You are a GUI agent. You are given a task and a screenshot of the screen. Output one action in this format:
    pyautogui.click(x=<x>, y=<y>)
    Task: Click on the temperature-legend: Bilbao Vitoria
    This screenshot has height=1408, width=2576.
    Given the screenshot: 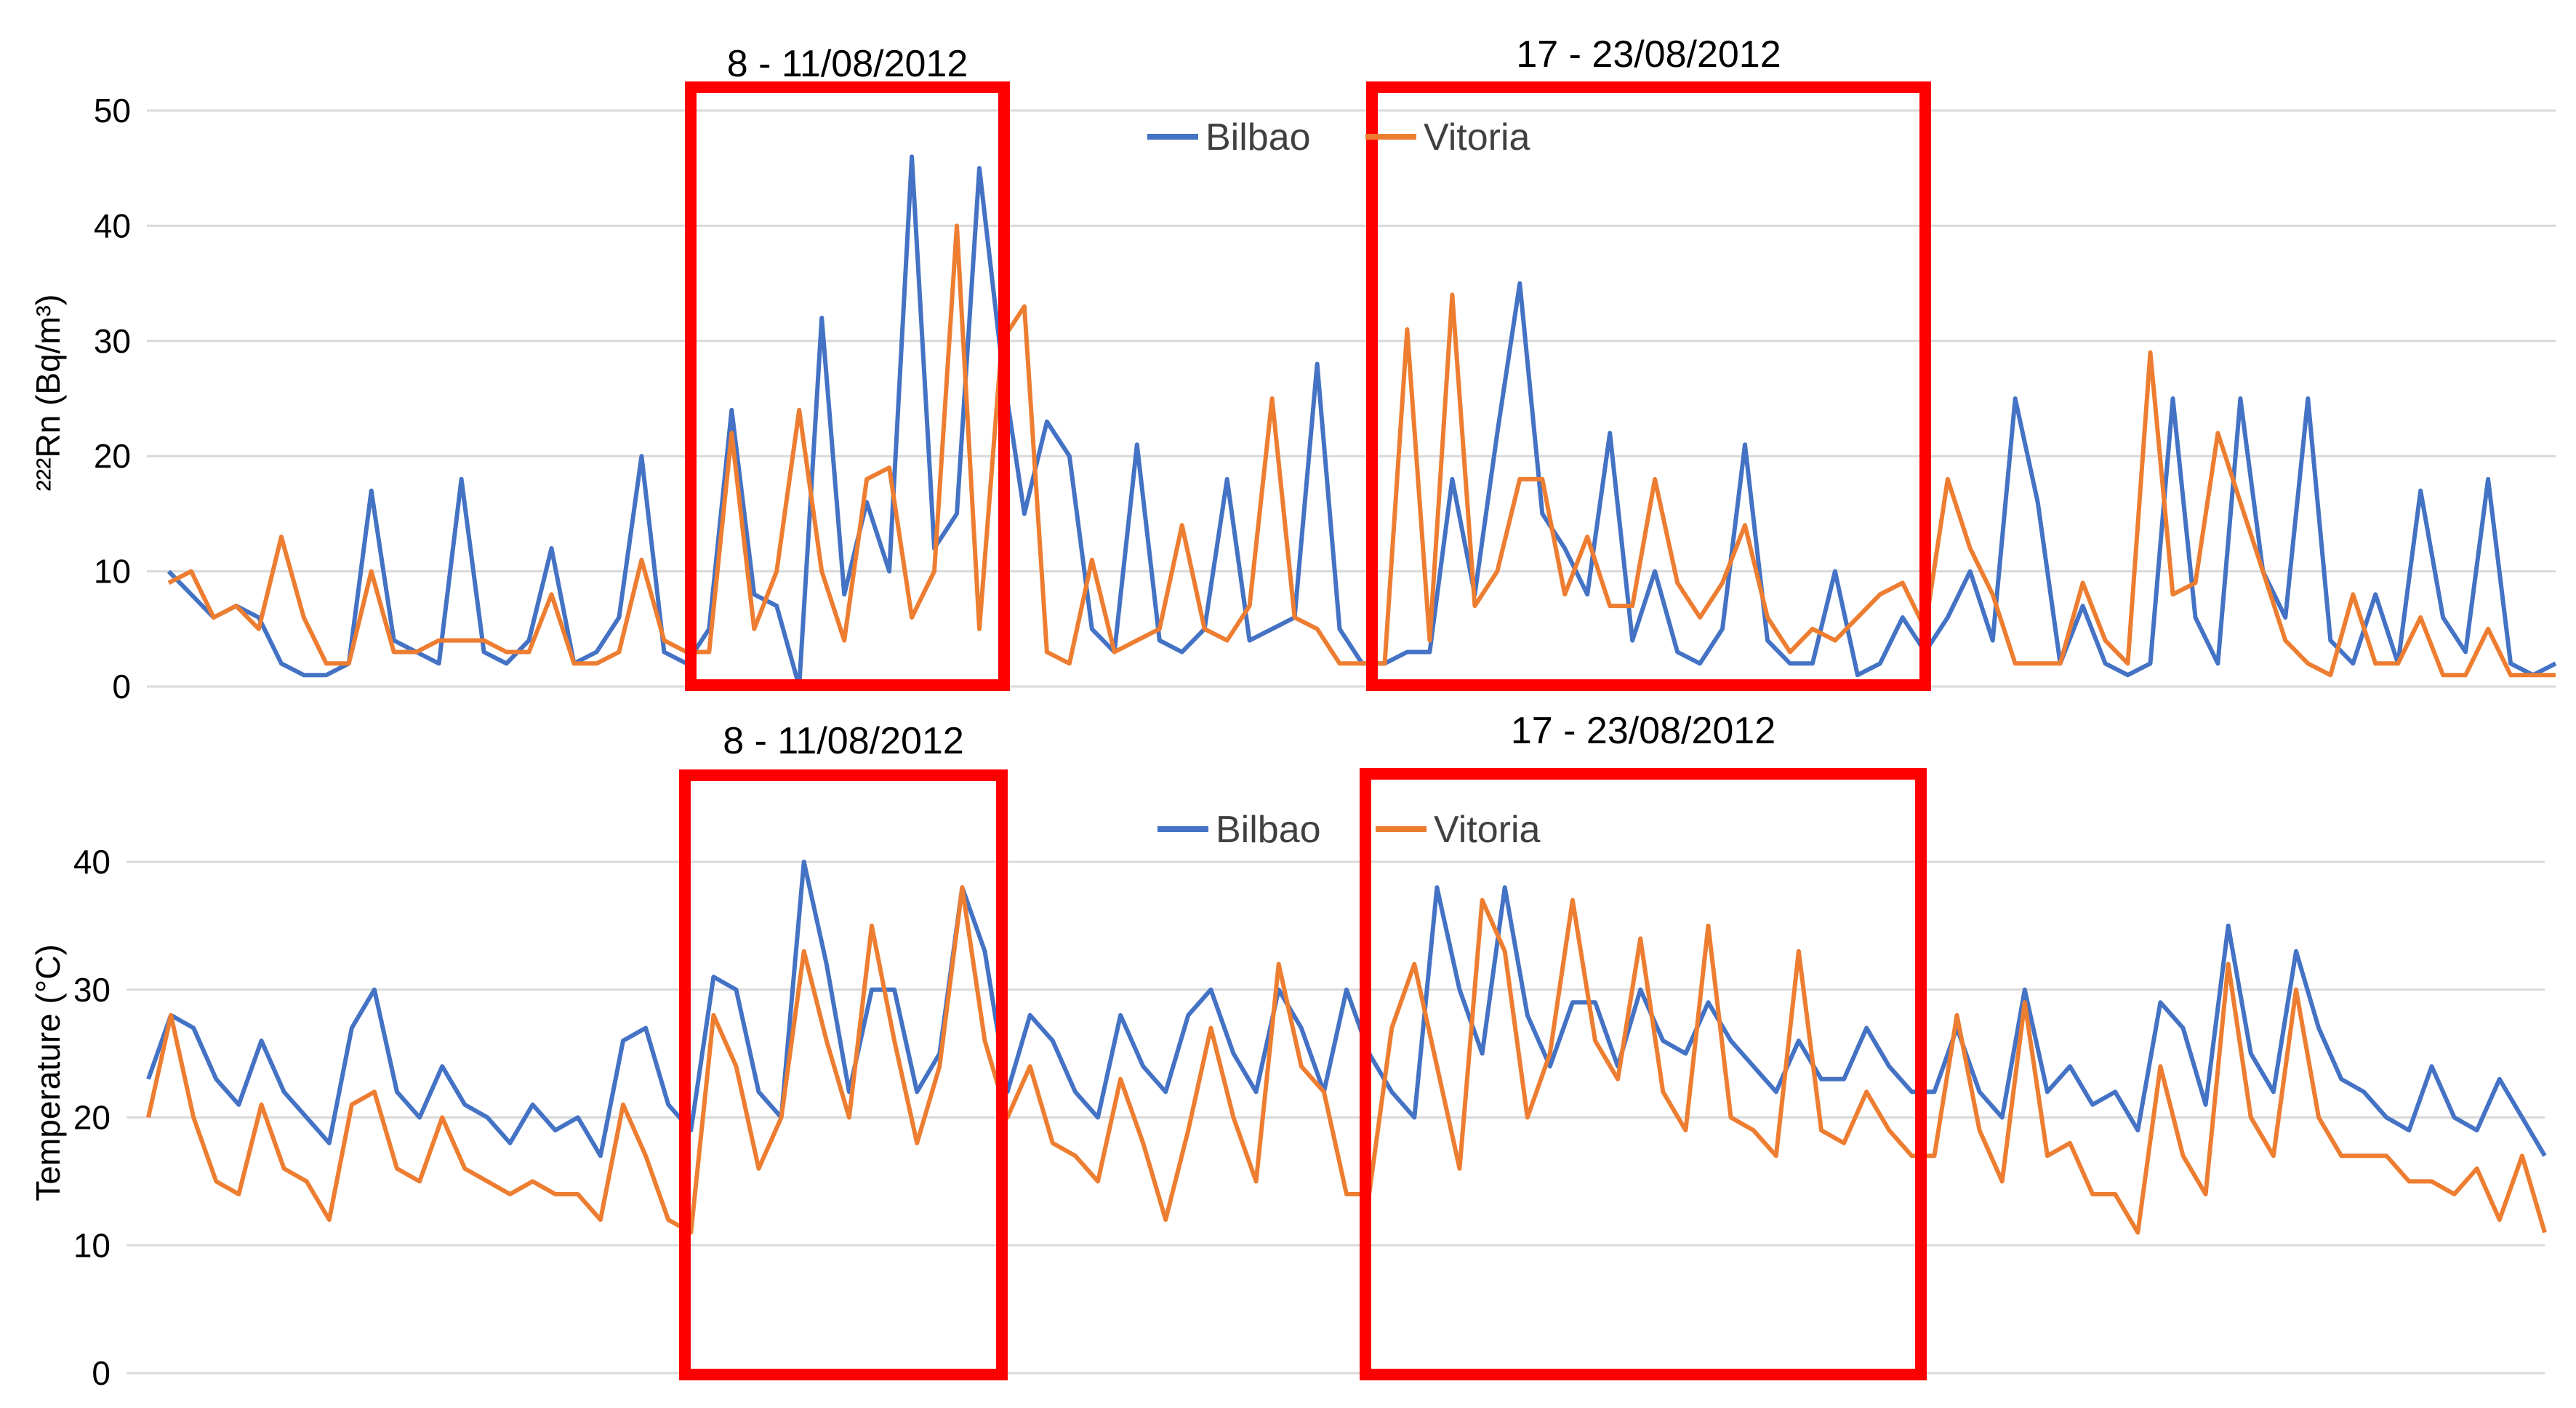 What is the action you would take?
    pyautogui.click(x=1349, y=830)
    